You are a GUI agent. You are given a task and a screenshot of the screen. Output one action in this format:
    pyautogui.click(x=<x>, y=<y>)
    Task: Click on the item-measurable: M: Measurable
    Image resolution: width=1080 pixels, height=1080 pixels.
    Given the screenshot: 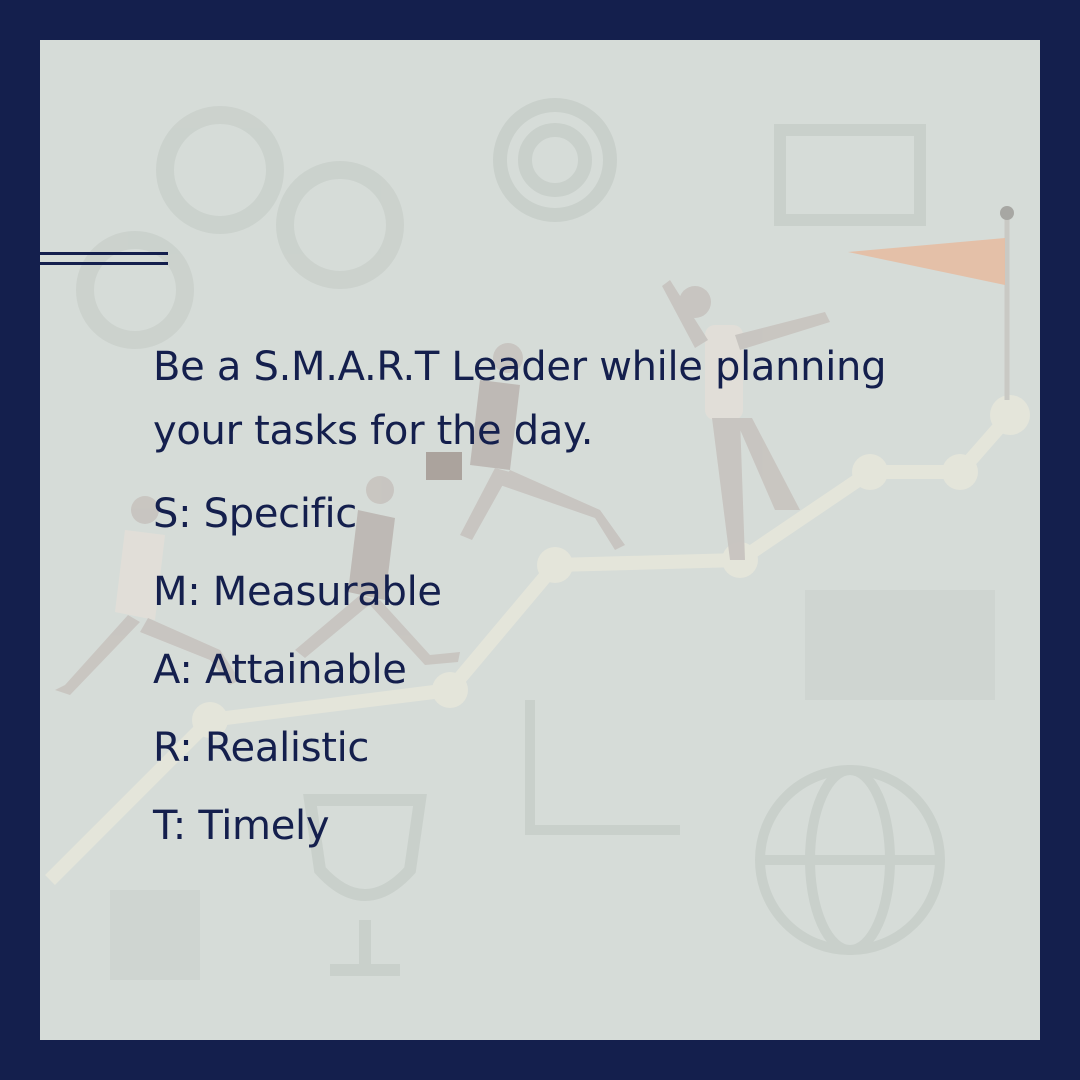 What is the action you would take?
    pyautogui.click(x=297, y=592)
    